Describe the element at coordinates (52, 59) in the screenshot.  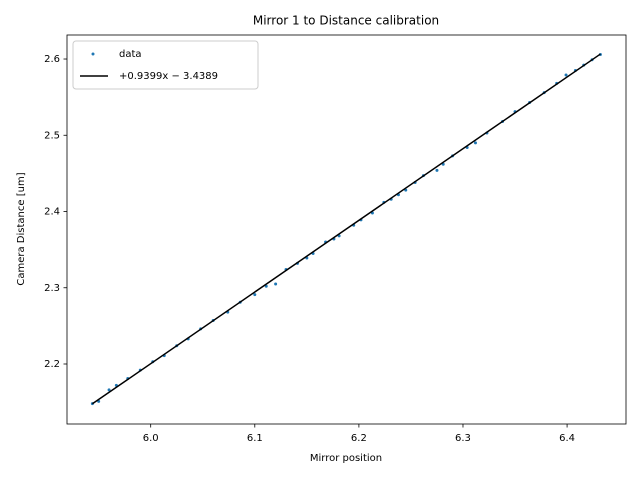
I see `y-tick-label: 2.6` at that location.